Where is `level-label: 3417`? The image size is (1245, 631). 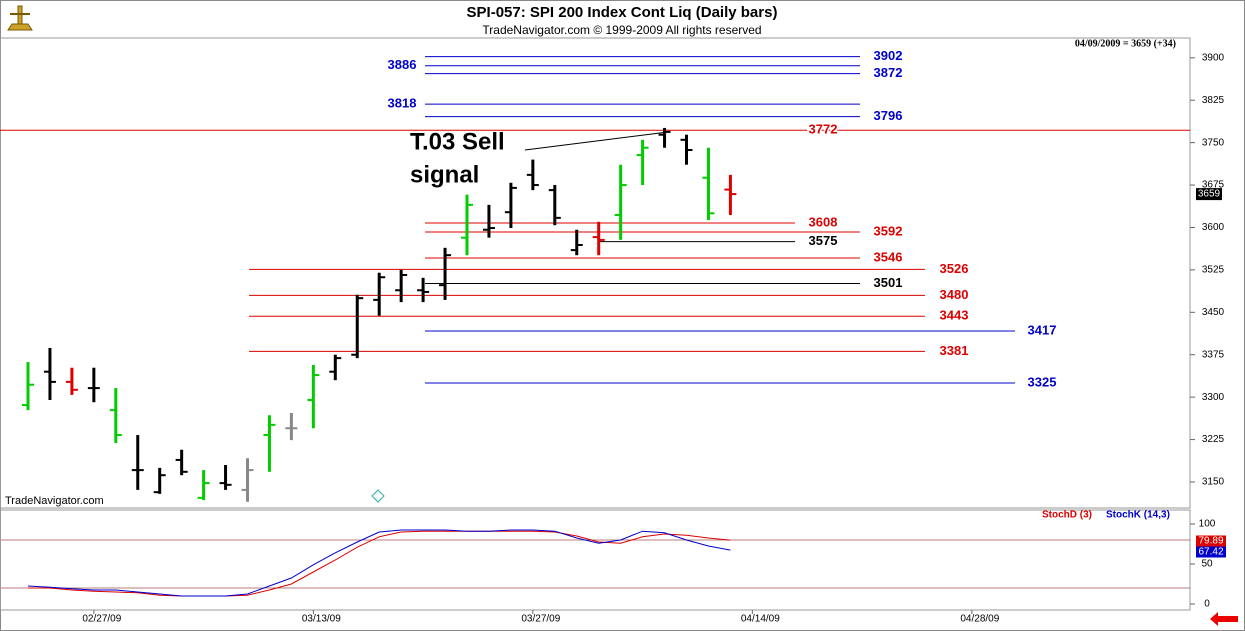
level-label: 3417 is located at coordinates (1042, 329).